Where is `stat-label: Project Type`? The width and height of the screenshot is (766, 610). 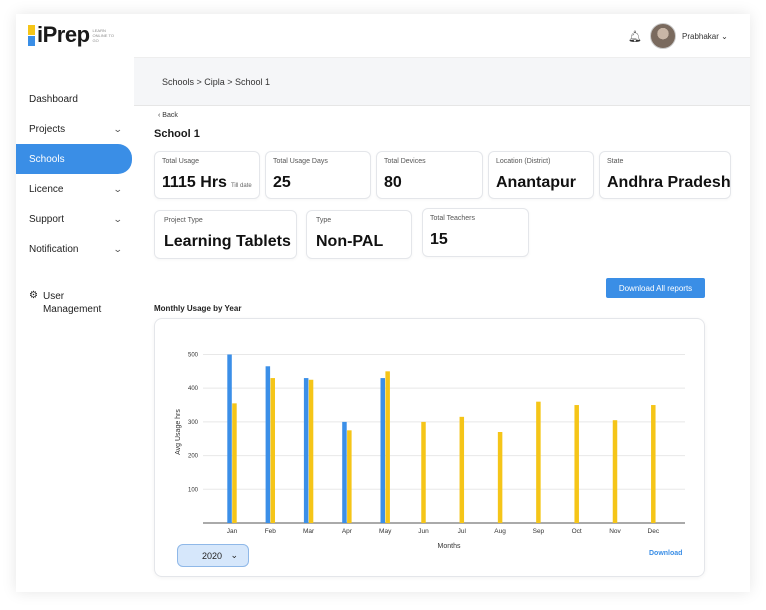 stat-label: Project Type is located at coordinates (183, 220).